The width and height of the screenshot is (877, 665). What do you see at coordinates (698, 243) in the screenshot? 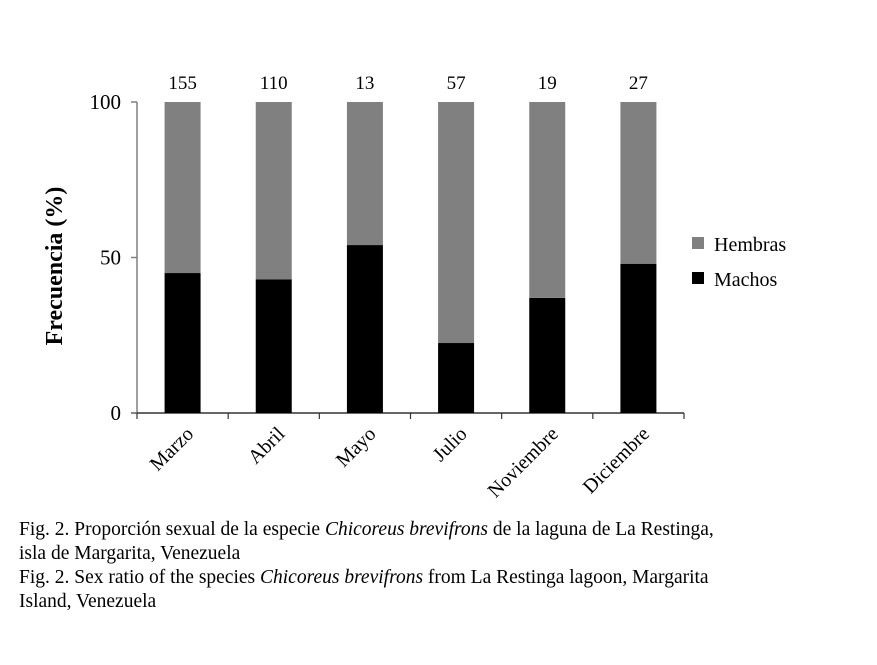
I see `legend-swatch-hembras` at bounding box center [698, 243].